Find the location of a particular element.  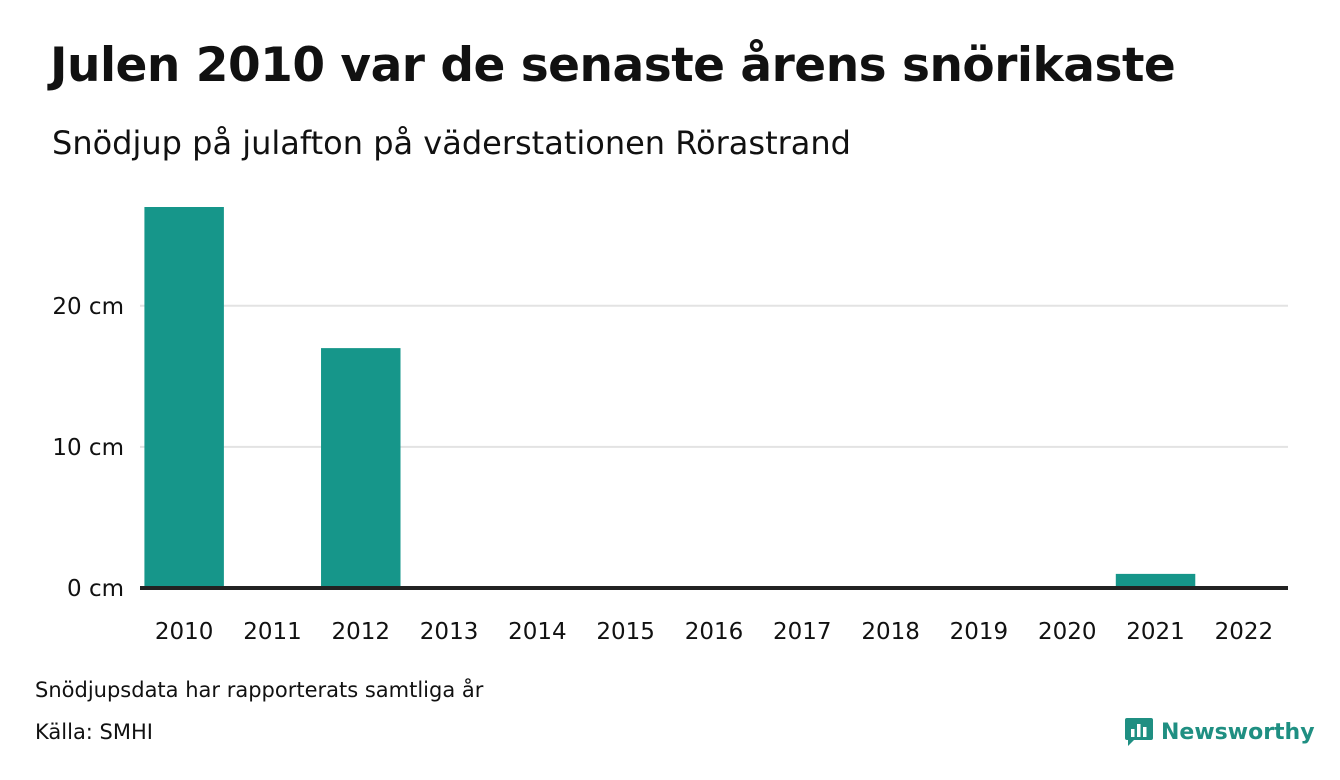

x-tick-label: 2013 is located at coordinates (449, 632).